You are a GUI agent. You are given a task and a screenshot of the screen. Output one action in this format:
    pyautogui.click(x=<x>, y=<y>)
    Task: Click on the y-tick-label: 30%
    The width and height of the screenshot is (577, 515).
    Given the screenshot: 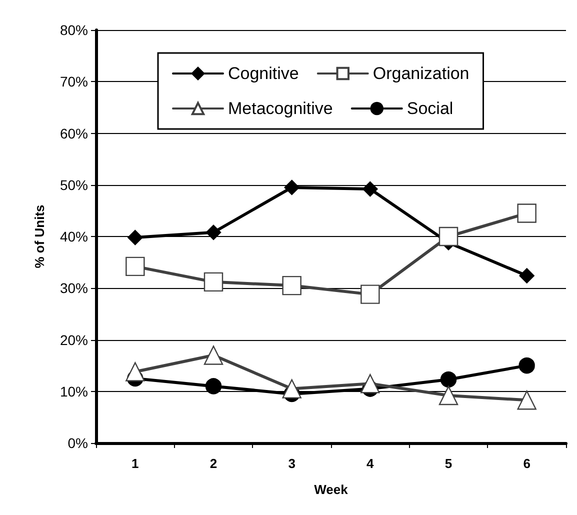 What is the action you would take?
    pyautogui.click(x=74, y=288)
    